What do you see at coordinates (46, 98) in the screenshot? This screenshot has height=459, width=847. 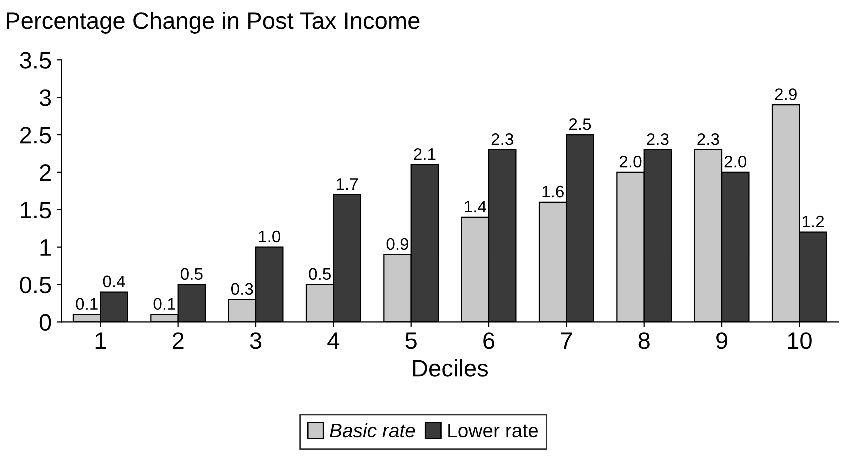 I see `y-tick-label: 3` at bounding box center [46, 98].